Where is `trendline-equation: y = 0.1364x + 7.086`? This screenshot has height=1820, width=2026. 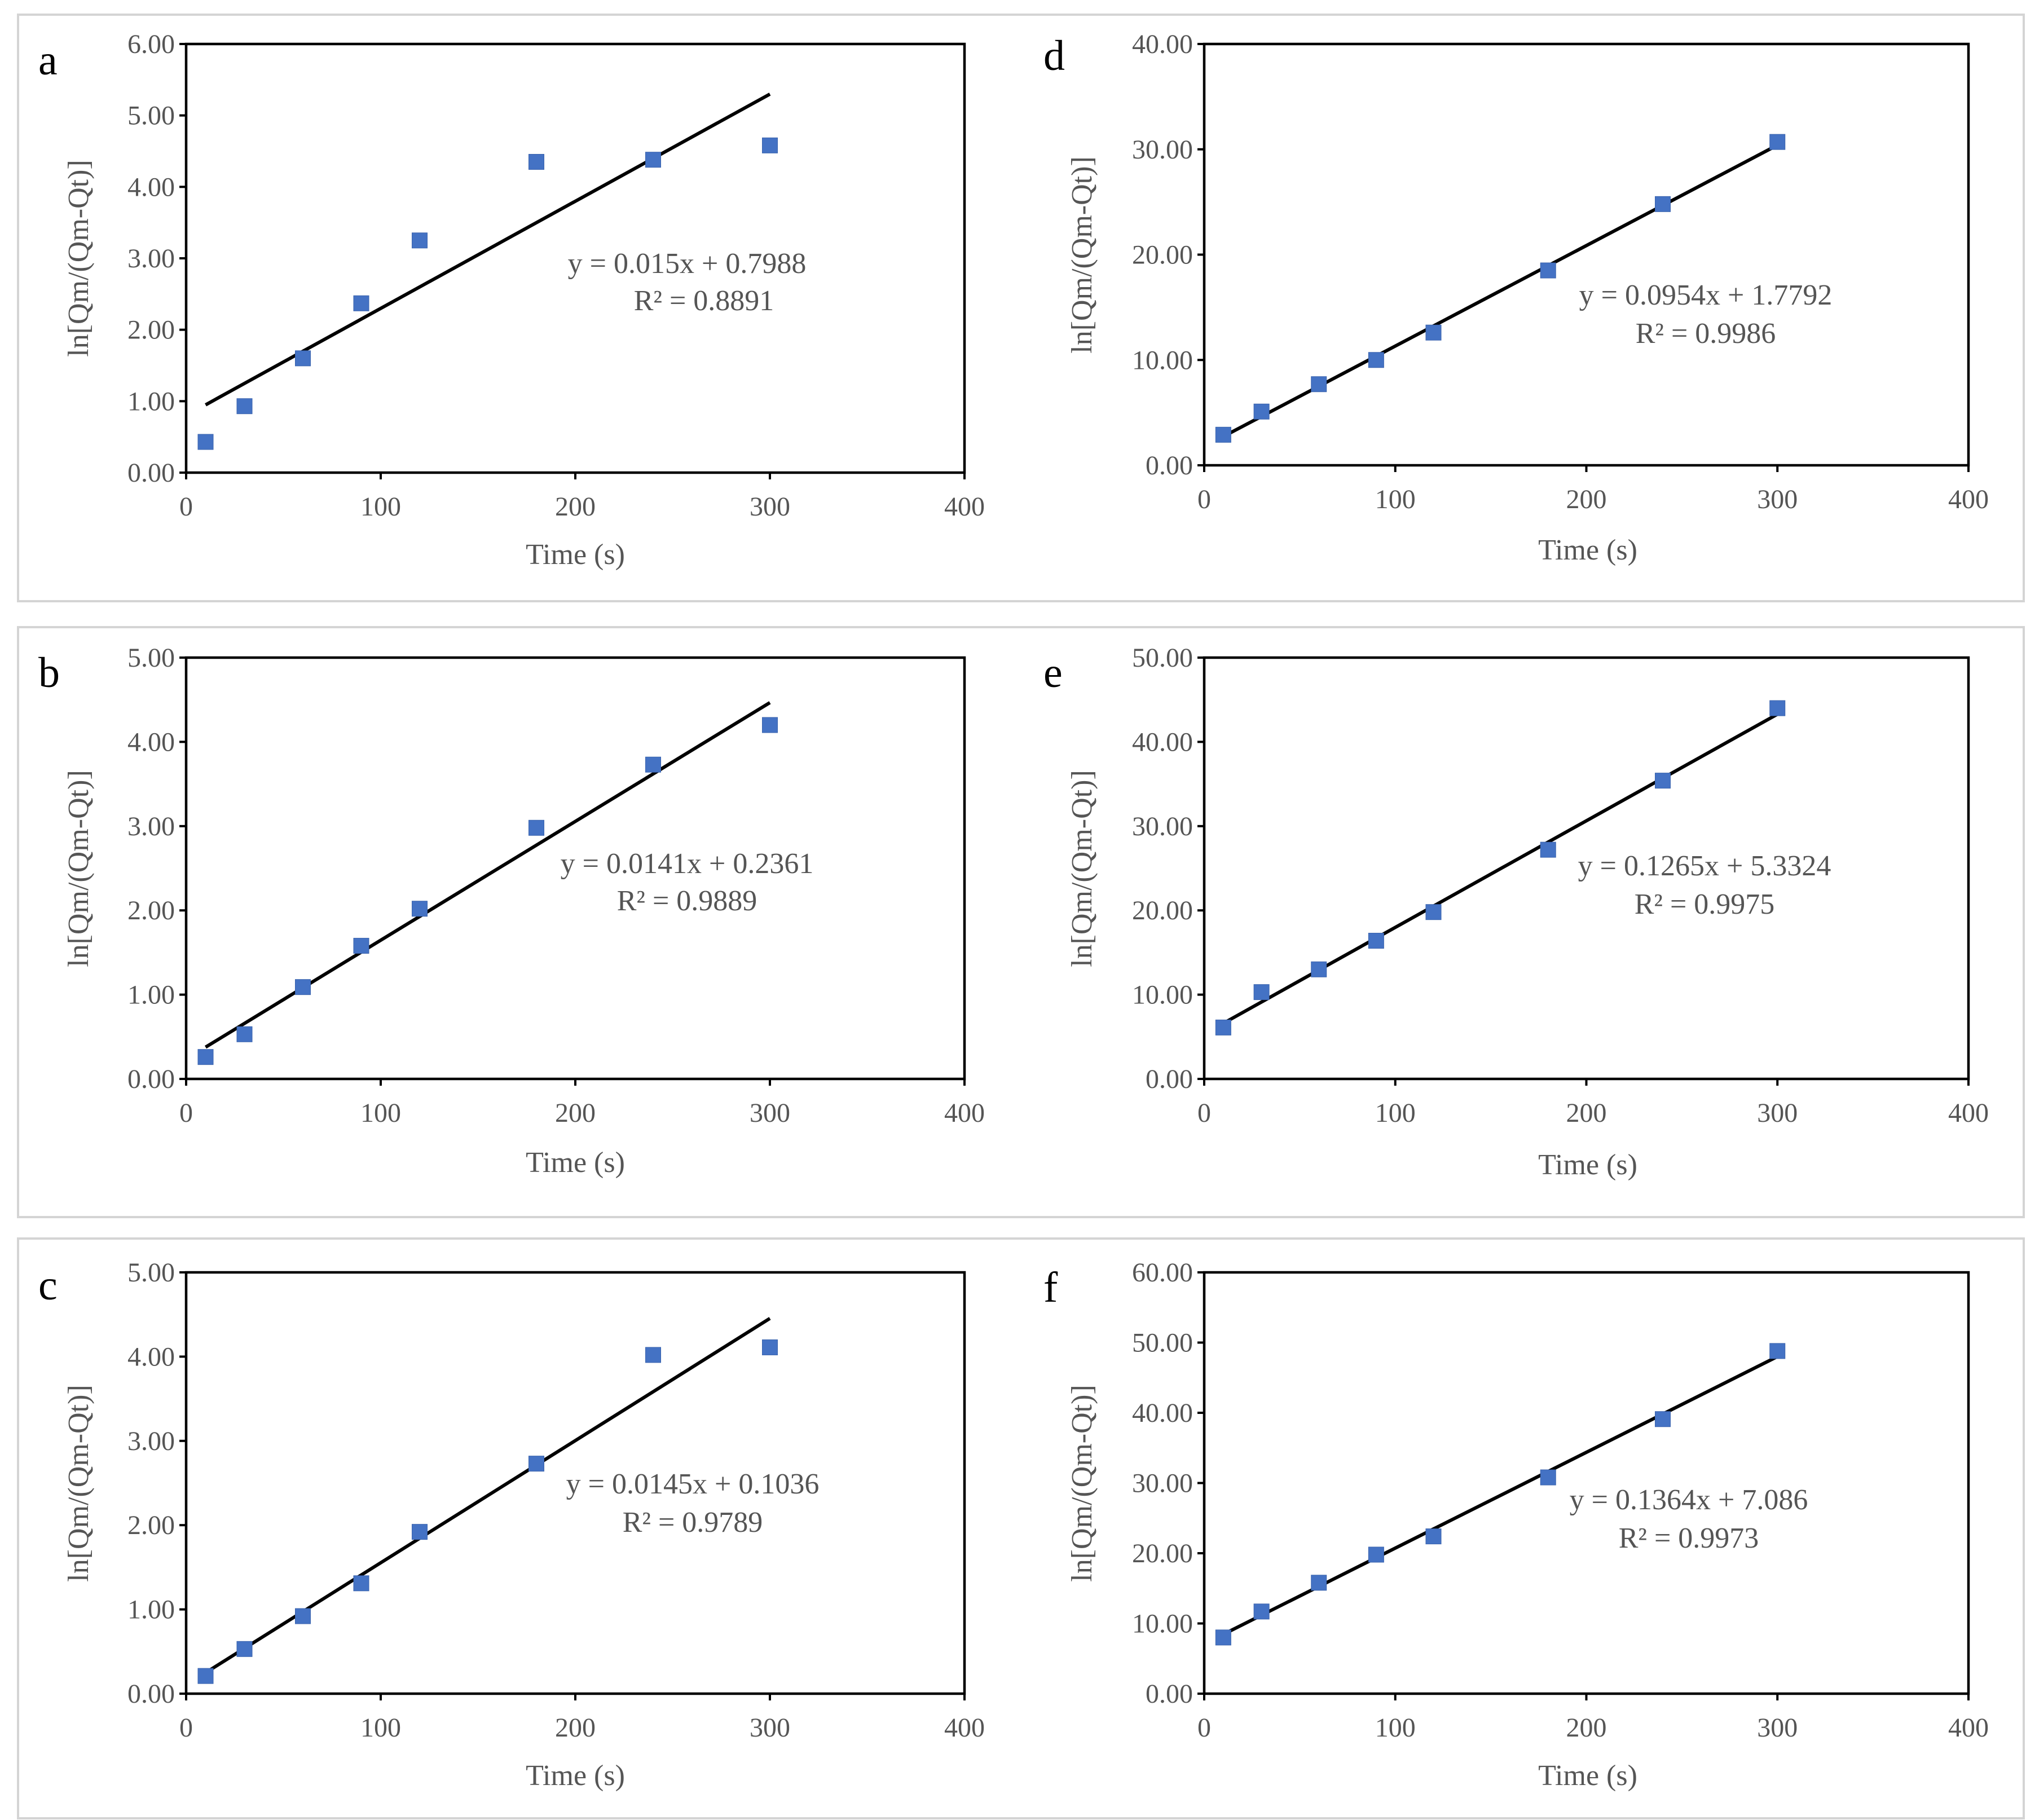
trendline-equation: y = 0.1364x + 7.086 is located at coordinates (1689, 1500).